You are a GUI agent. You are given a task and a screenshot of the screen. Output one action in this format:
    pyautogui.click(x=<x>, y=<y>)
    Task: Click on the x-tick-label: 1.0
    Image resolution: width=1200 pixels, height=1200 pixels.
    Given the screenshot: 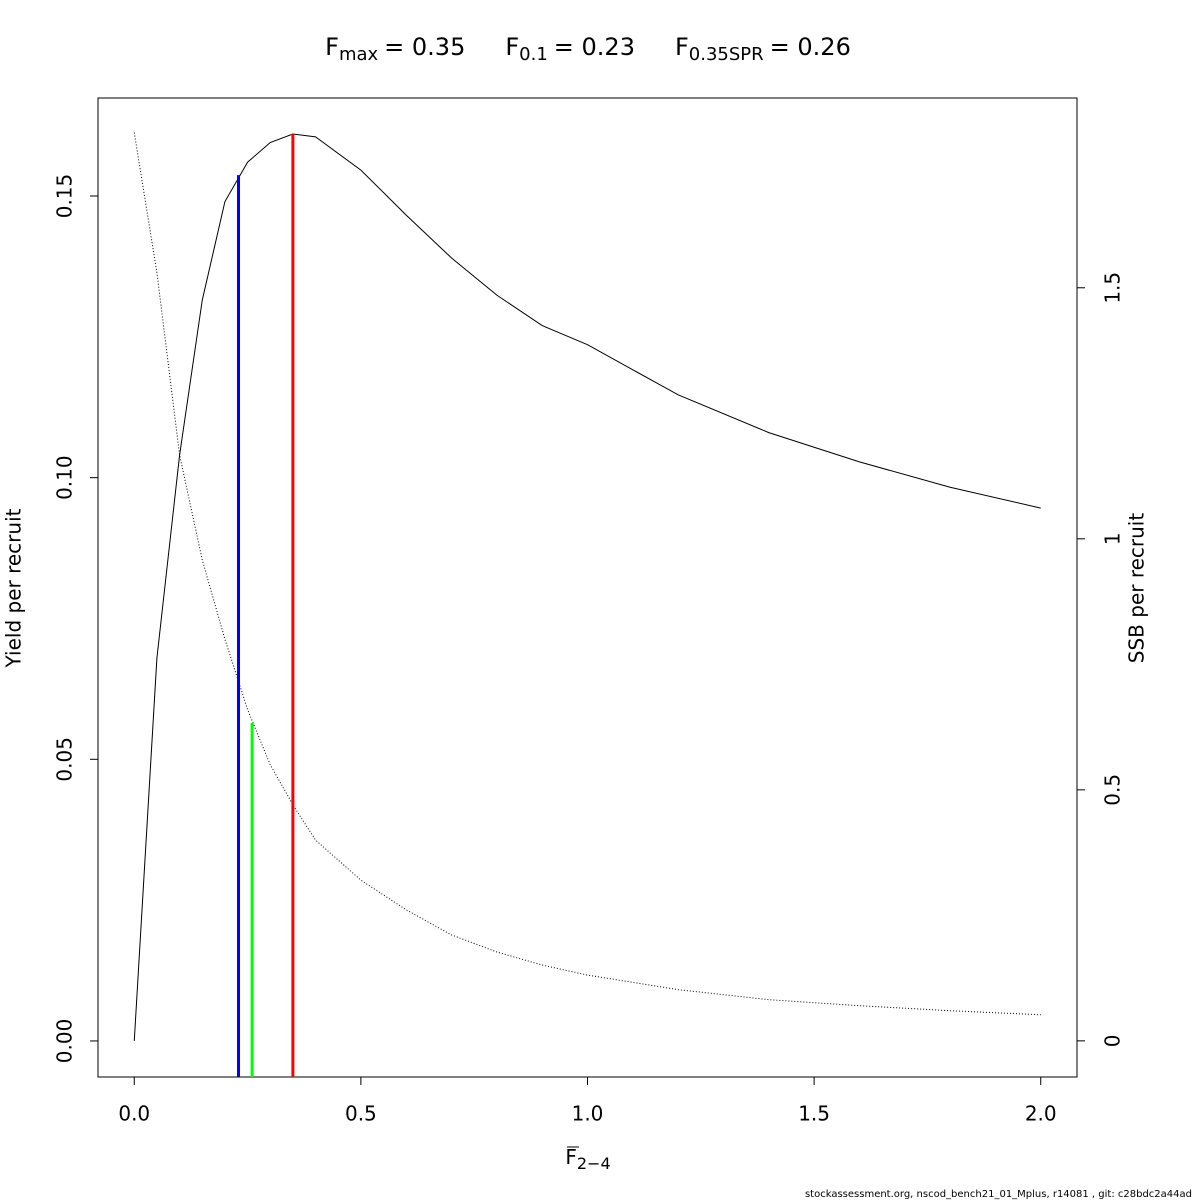 What is the action you would take?
    pyautogui.click(x=588, y=1114)
    